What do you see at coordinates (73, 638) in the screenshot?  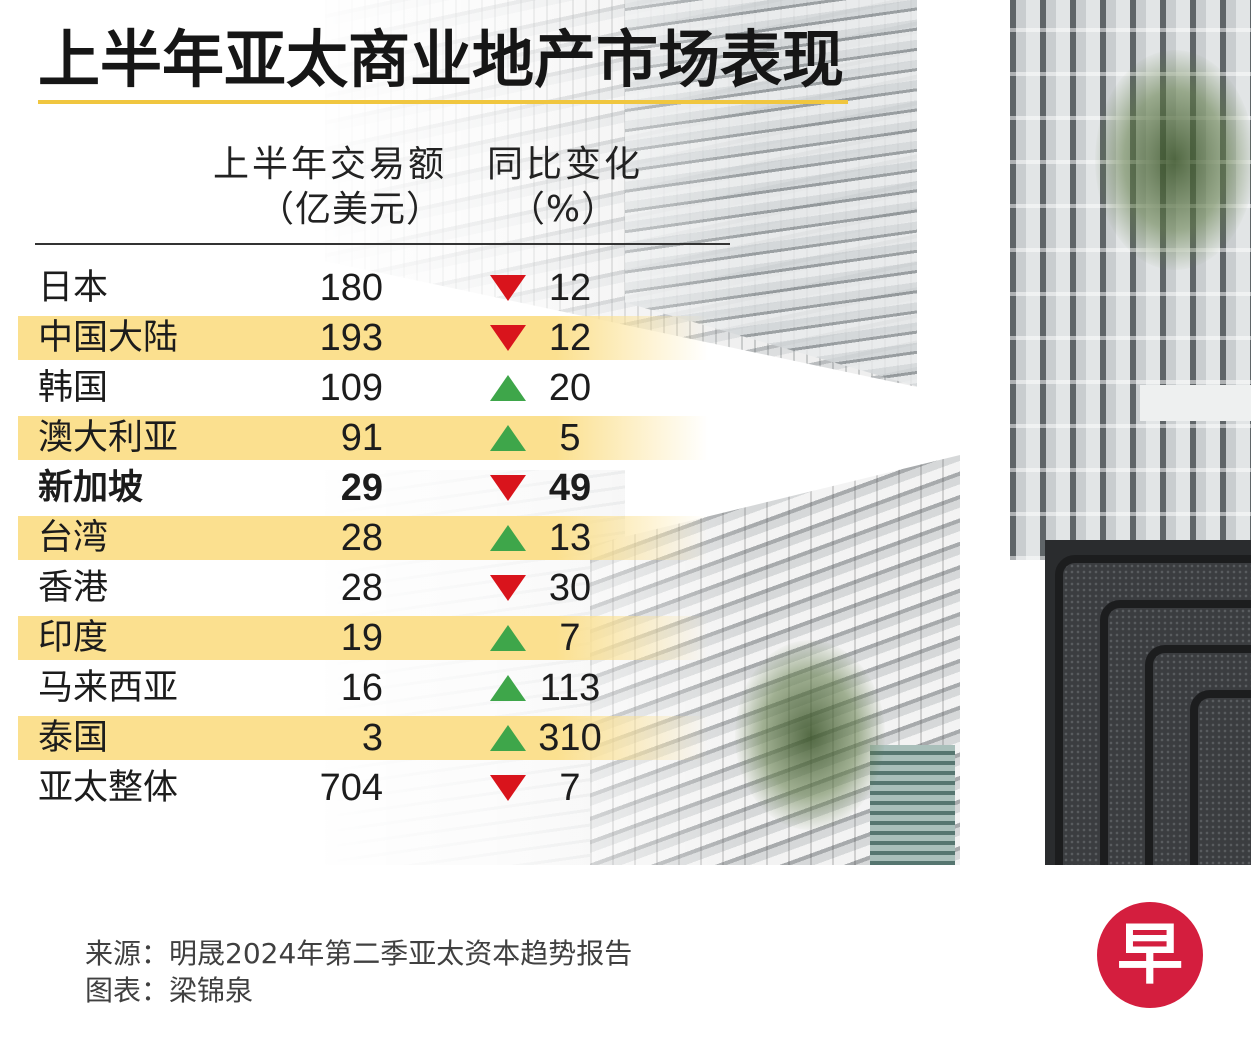 I see `market-name: 印度` at bounding box center [73, 638].